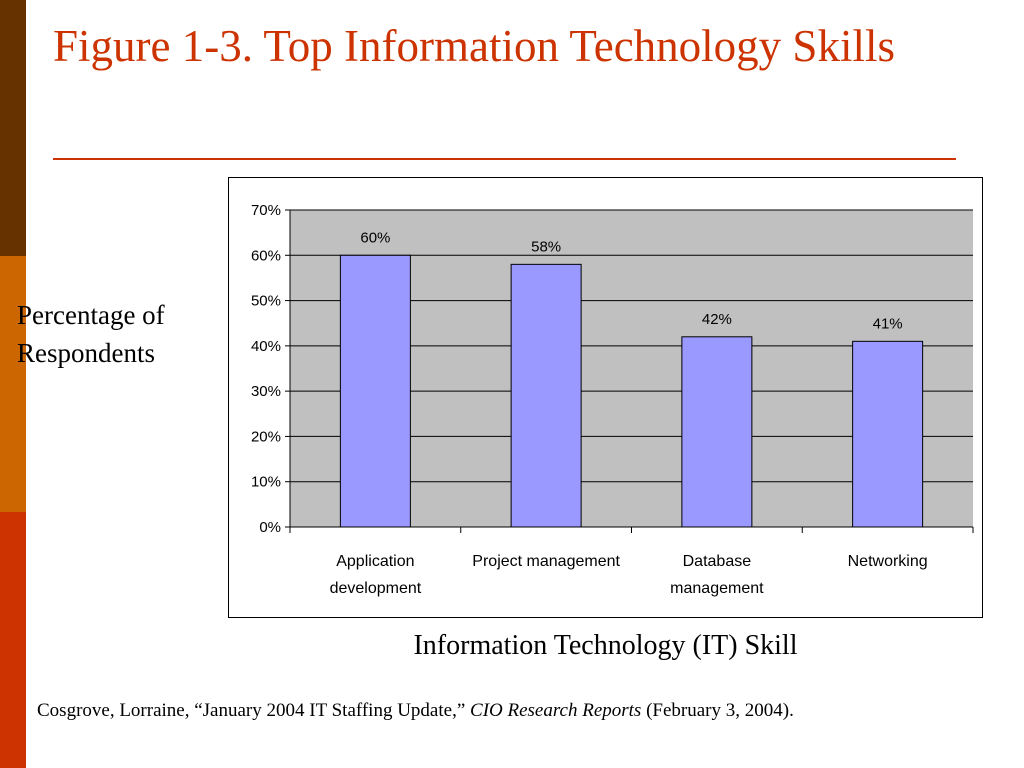 The height and width of the screenshot is (768, 1024). Describe the element at coordinates (266, 255) in the screenshot. I see `y-tick-label: 60%` at that location.